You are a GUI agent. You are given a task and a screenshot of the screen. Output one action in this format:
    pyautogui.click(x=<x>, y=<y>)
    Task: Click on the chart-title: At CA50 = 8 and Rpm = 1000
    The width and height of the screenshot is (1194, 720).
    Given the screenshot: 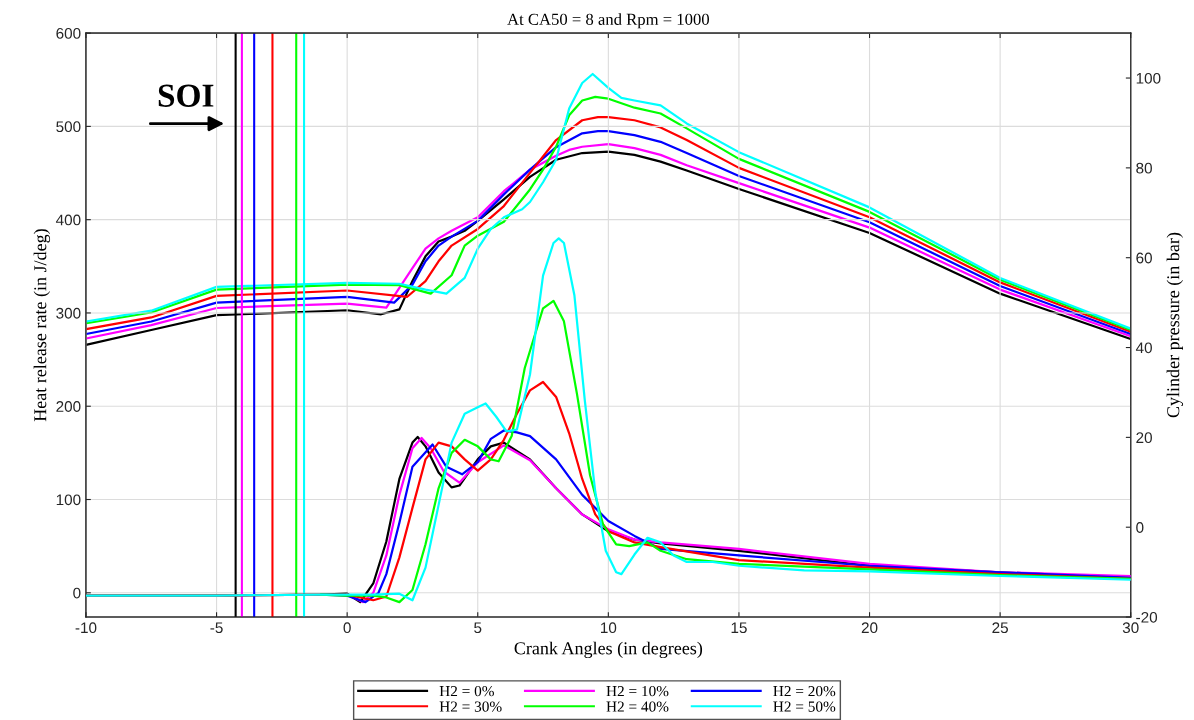 What is the action you would take?
    pyautogui.click(x=608, y=21)
    